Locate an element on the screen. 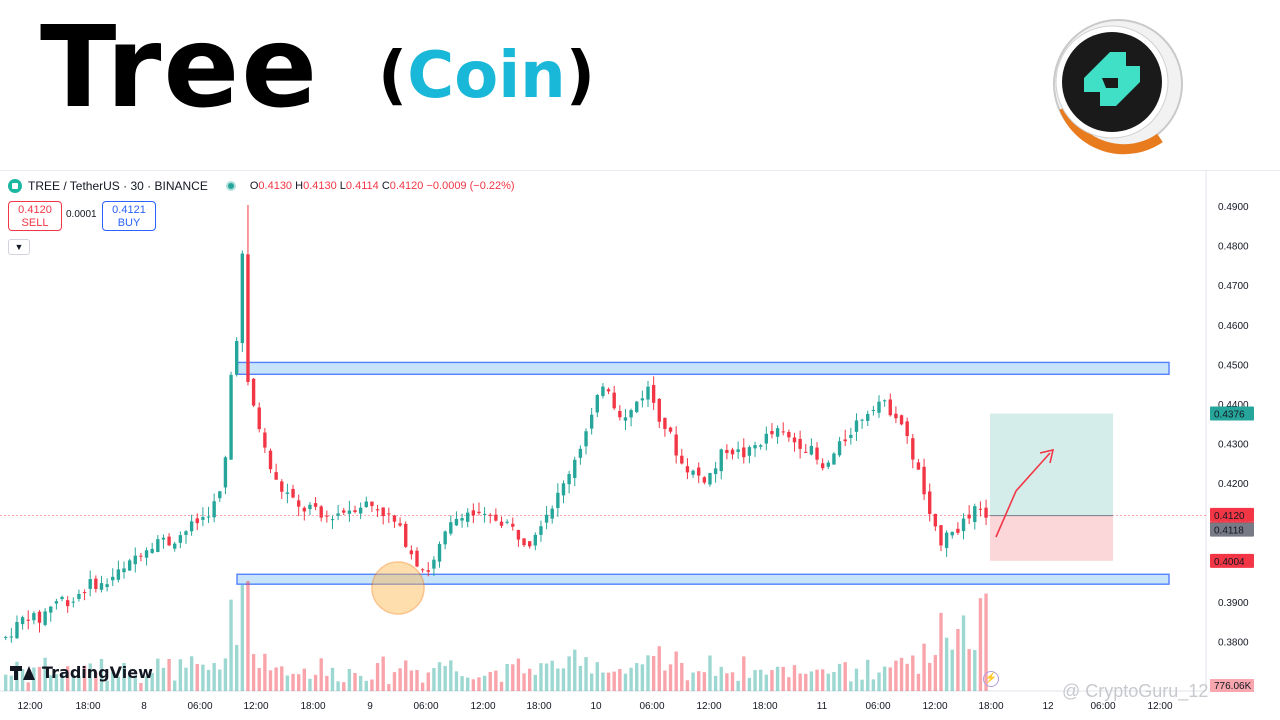  volume-tag: 776.06K is located at coordinates (1233, 686).